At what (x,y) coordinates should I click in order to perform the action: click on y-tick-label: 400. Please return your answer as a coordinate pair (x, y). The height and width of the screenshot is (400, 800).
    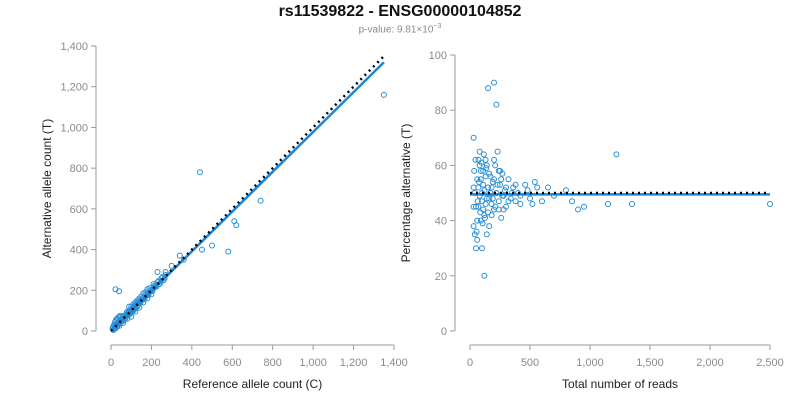
    Looking at the image, I should click on (79, 251).